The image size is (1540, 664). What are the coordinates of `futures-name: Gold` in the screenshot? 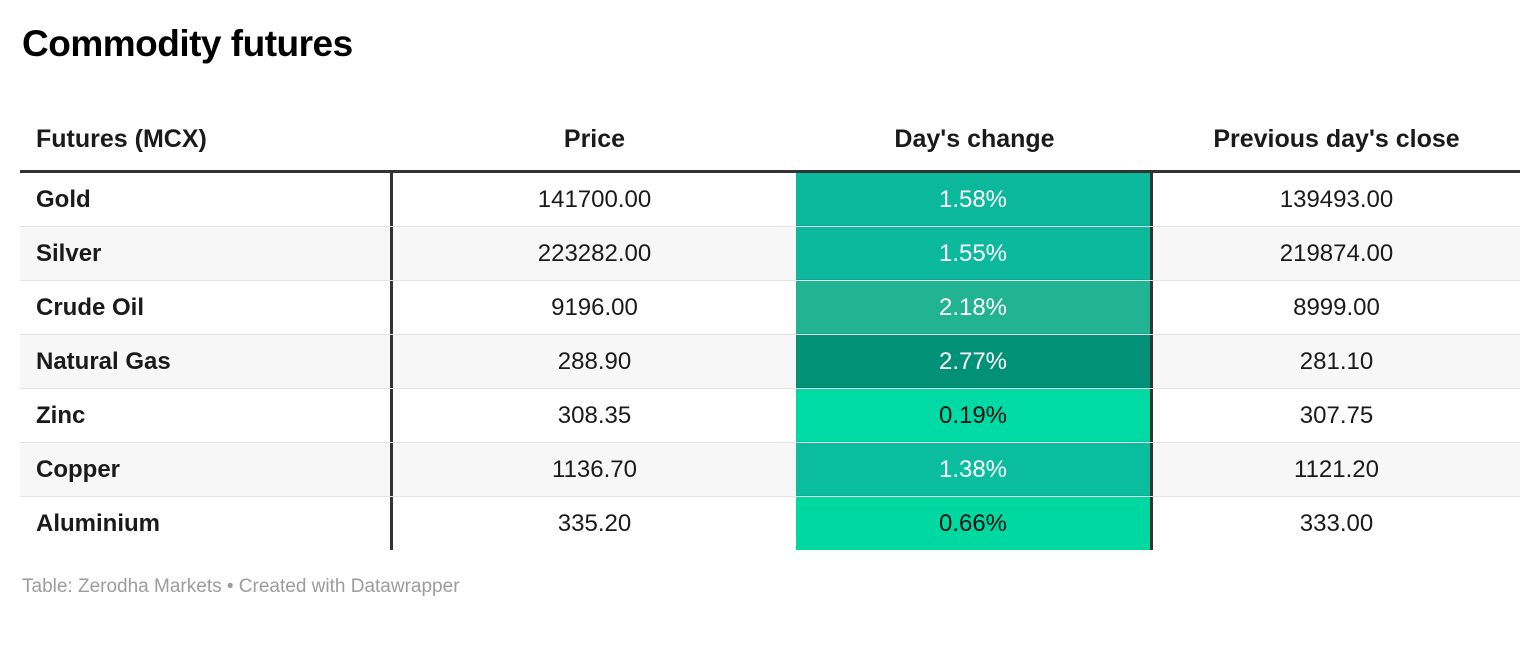 It's located at (206, 199).